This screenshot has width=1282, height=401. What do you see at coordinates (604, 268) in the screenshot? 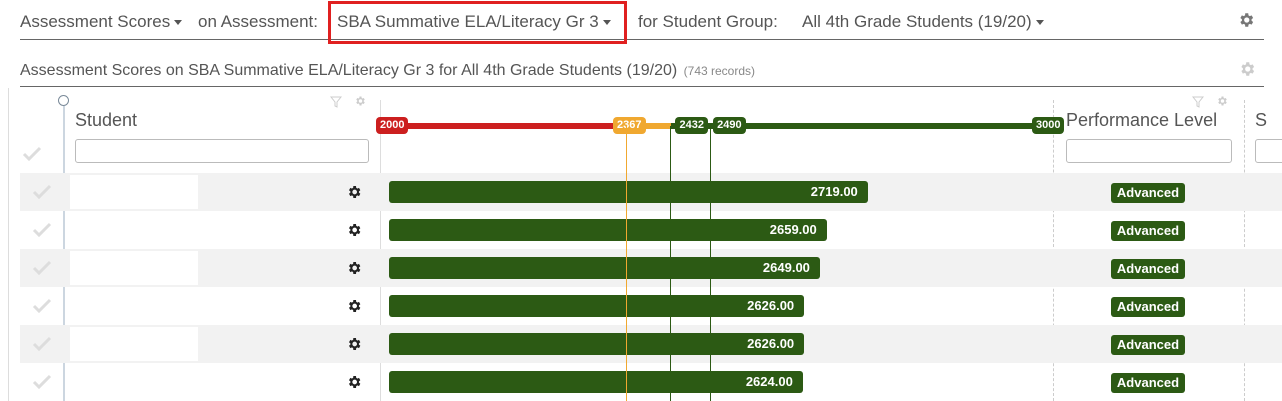
I see `score-bar: 2649.00` at bounding box center [604, 268].